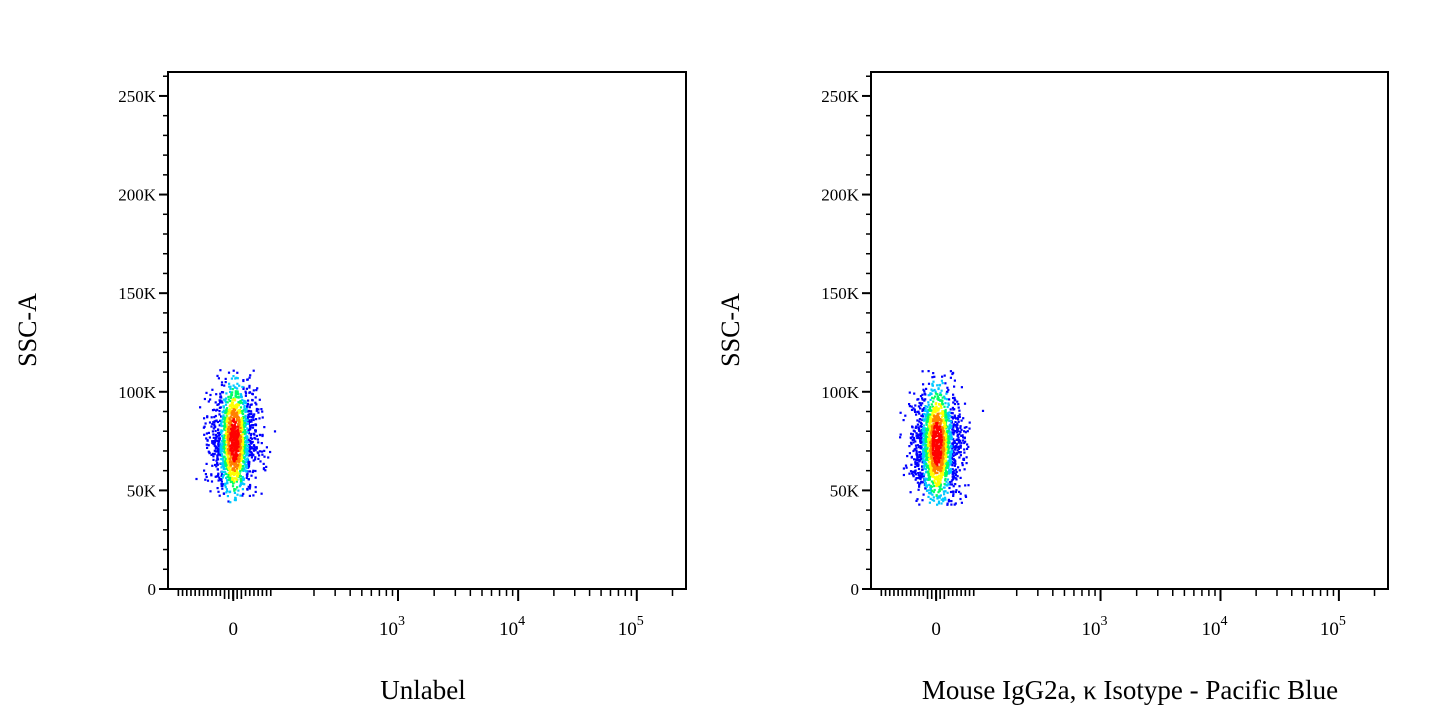 The image size is (1445, 728). What do you see at coordinates (137, 195) in the screenshot?
I see `y-tick-label: 200K` at bounding box center [137, 195].